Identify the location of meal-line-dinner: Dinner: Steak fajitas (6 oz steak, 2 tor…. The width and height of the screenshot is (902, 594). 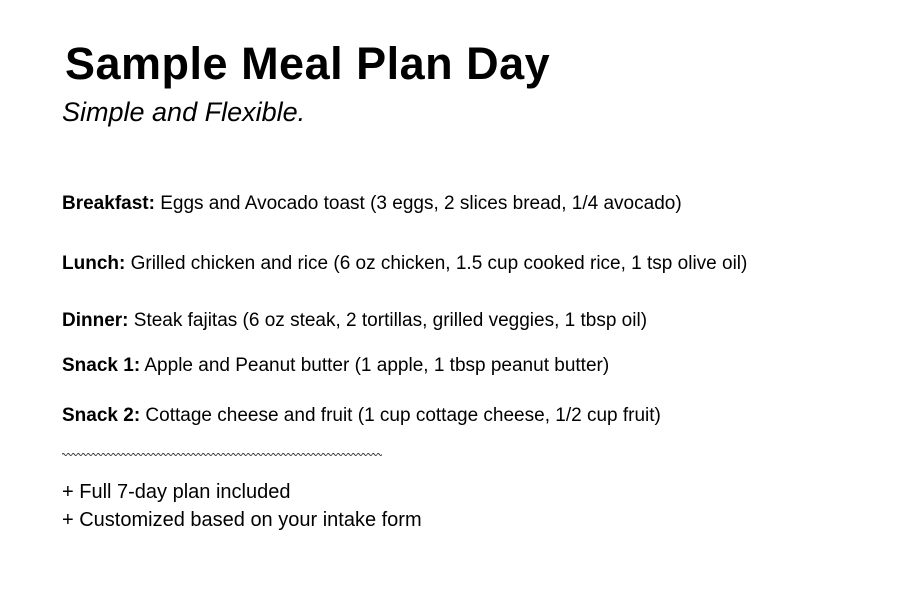
(467, 321).